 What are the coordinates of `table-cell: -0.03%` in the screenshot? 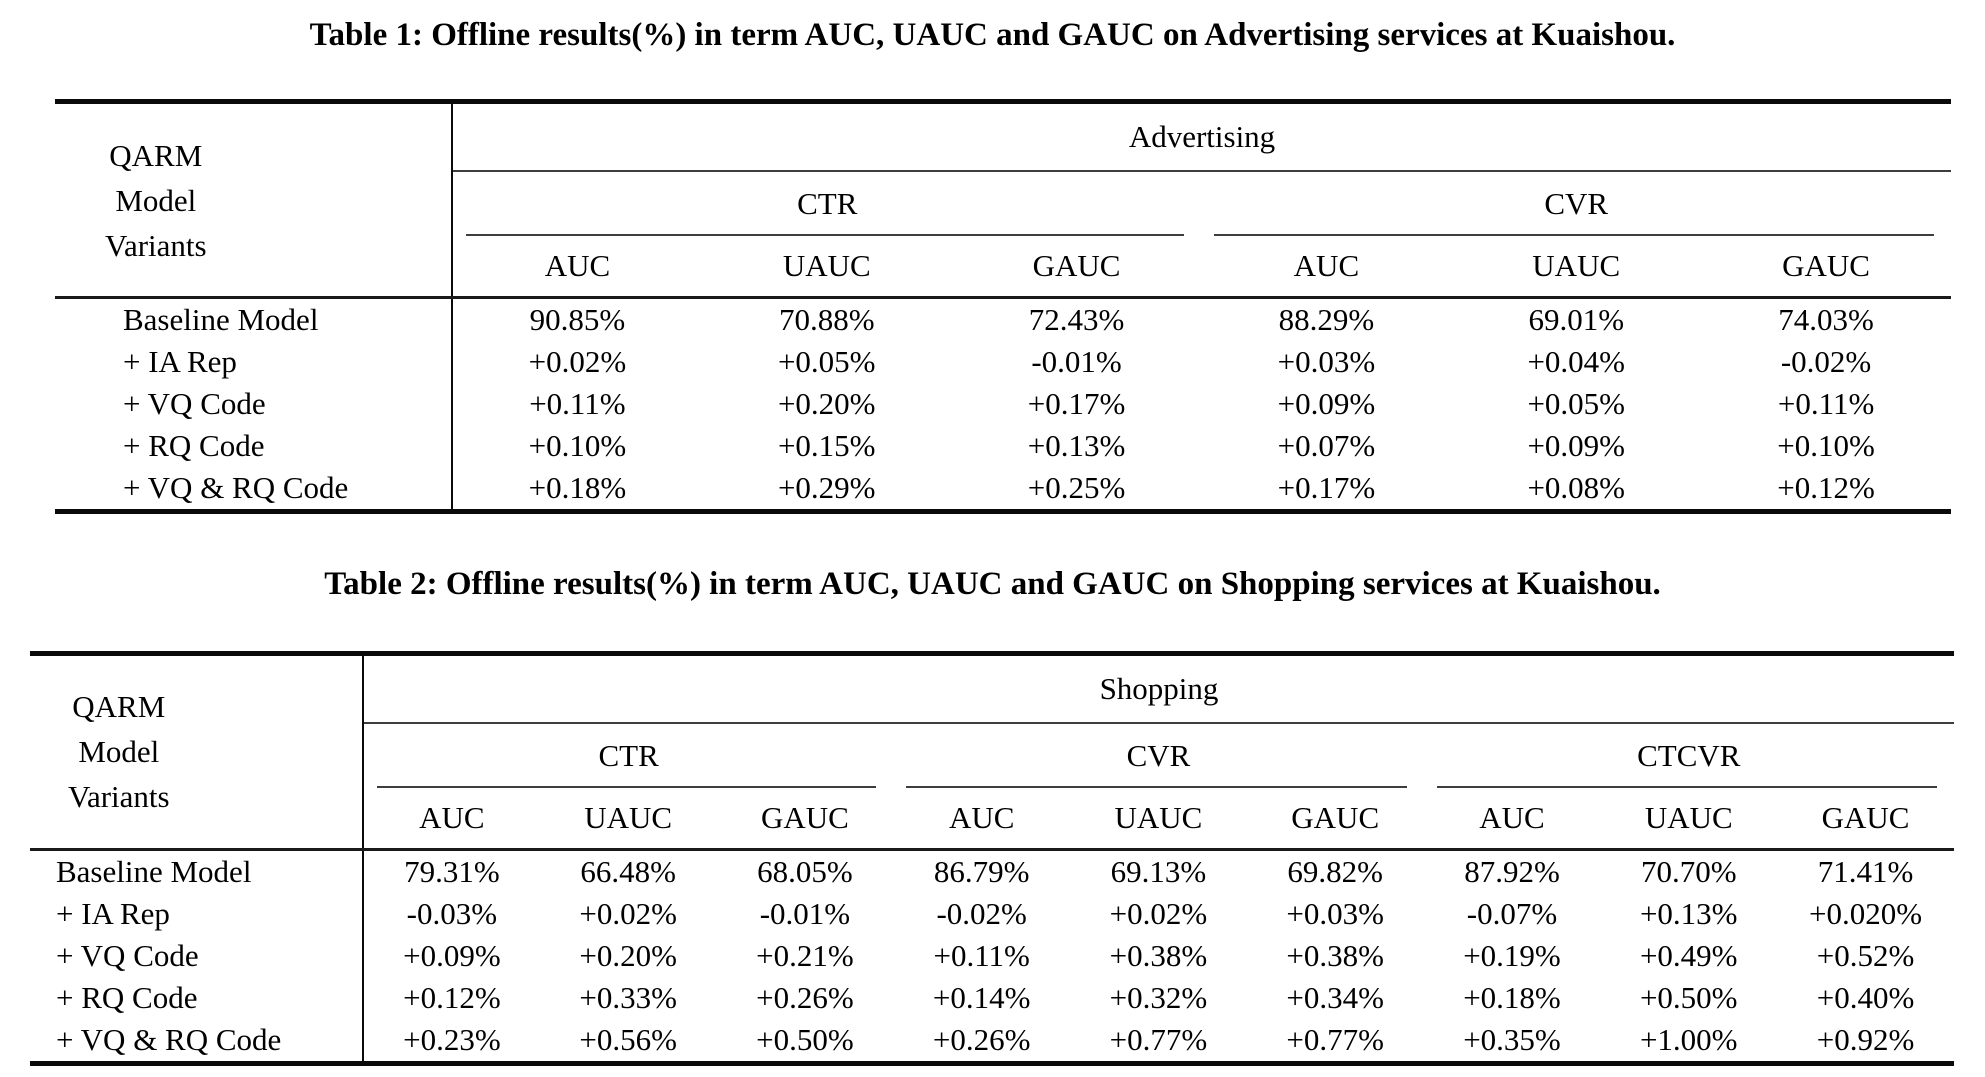 It's located at (452, 913).